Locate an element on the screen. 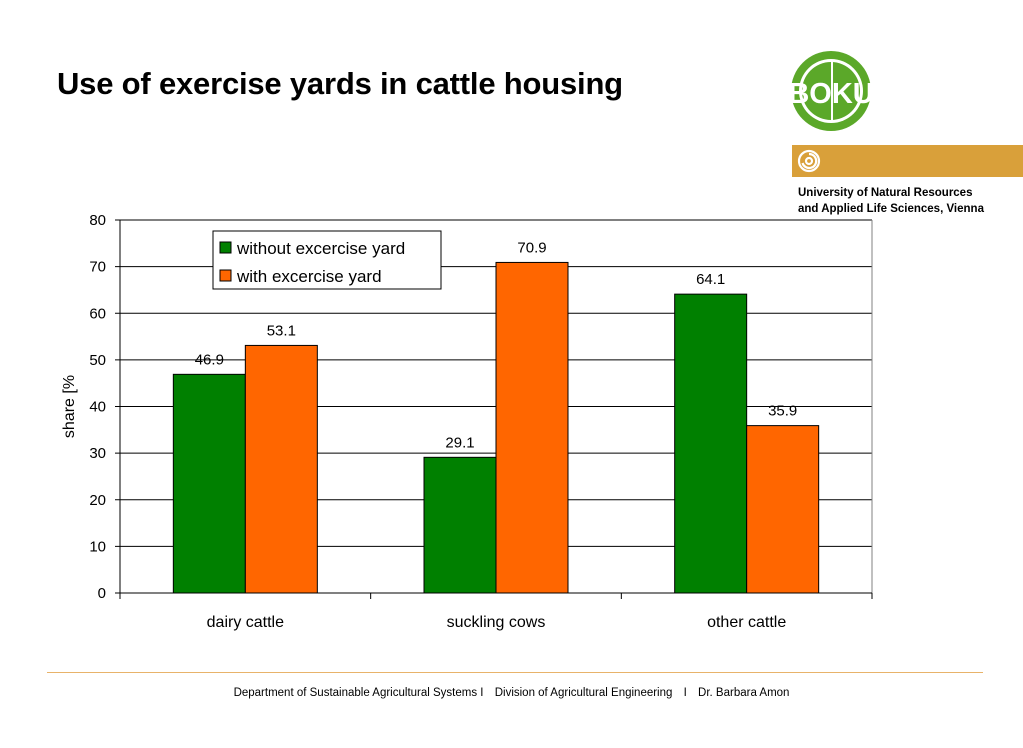  legend-box is located at coordinates (327, 260).